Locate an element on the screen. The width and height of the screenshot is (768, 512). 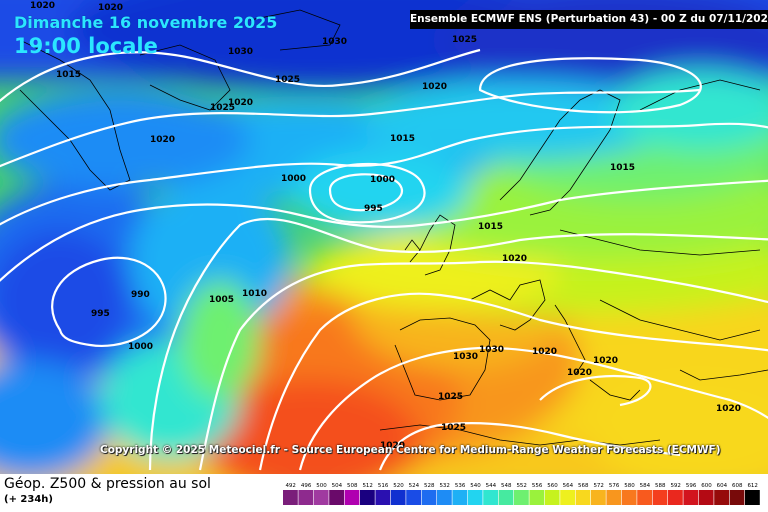
isobar-label: 990 is located at coordinates (140, 295).